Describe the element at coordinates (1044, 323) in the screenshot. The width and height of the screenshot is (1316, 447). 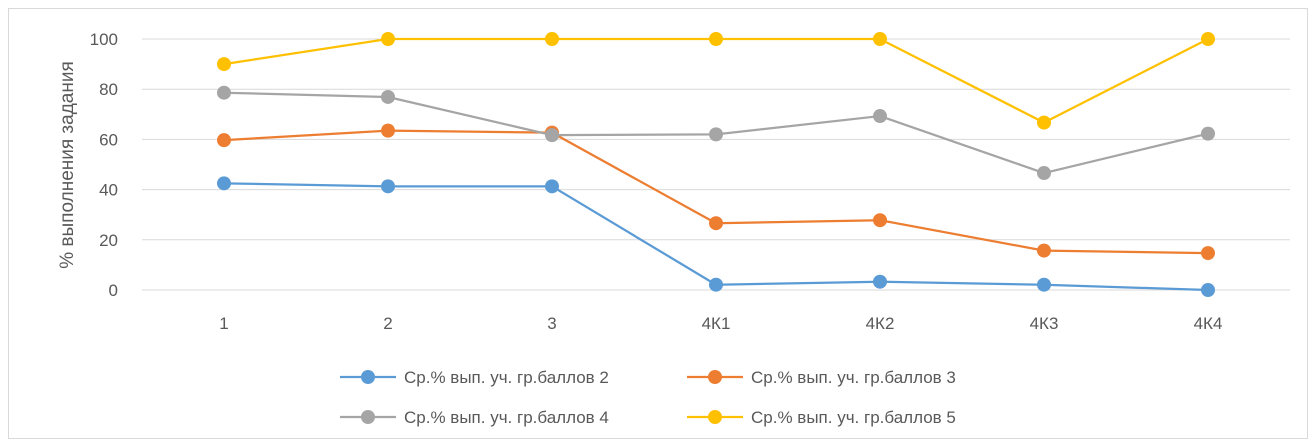
I see `x-tick-label: 4К3` at that location.